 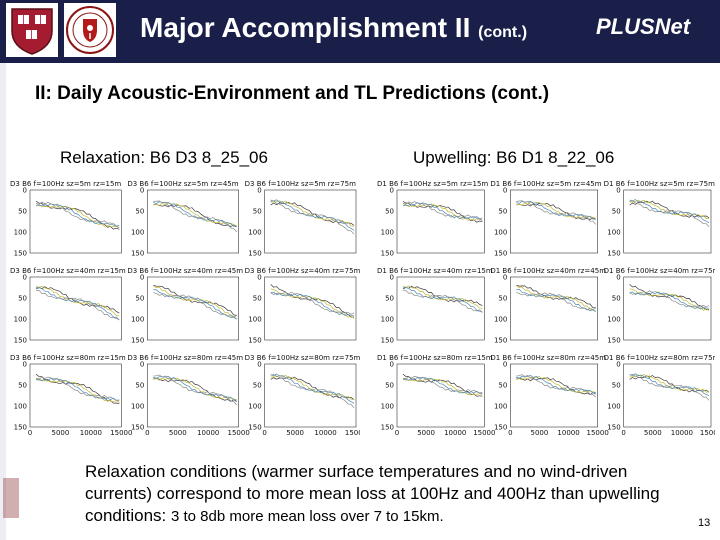 I want to click on subplot-title: D3 B6 f=100Hz sz=5m rz=45m, so click(x=182, y=184).